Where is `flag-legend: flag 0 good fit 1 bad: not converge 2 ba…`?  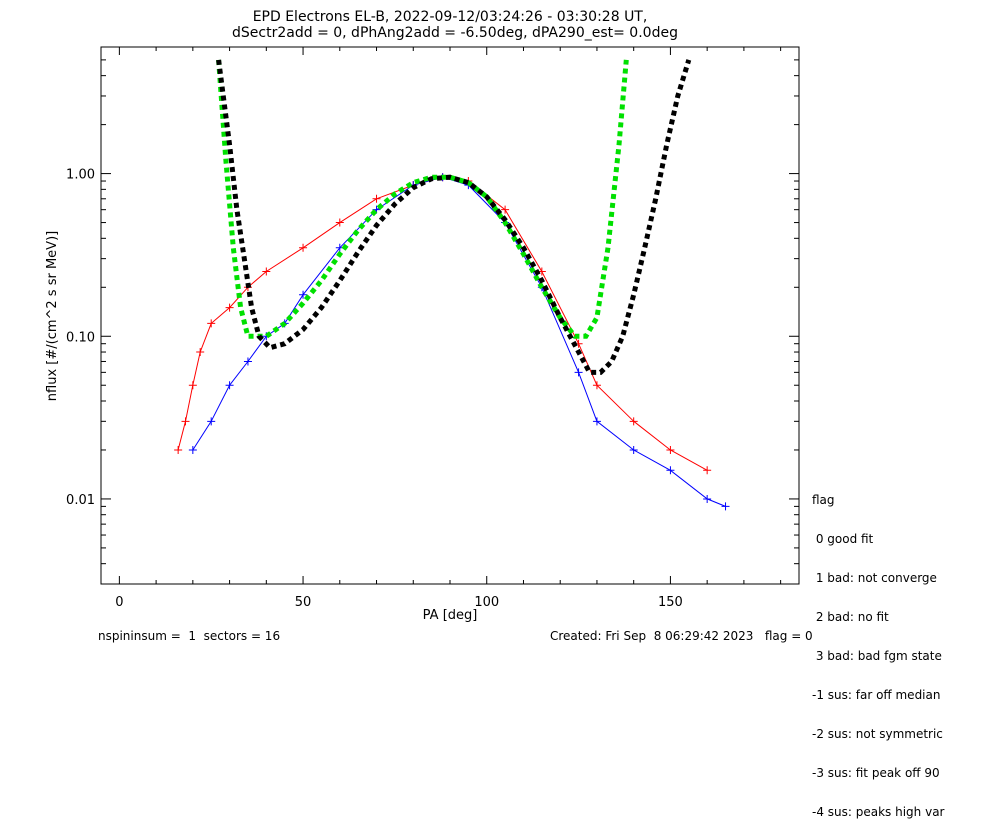
flag-legend: flag 0 good fit 1 bad: not converge 2 ba… is located at coordinates (878, 650).